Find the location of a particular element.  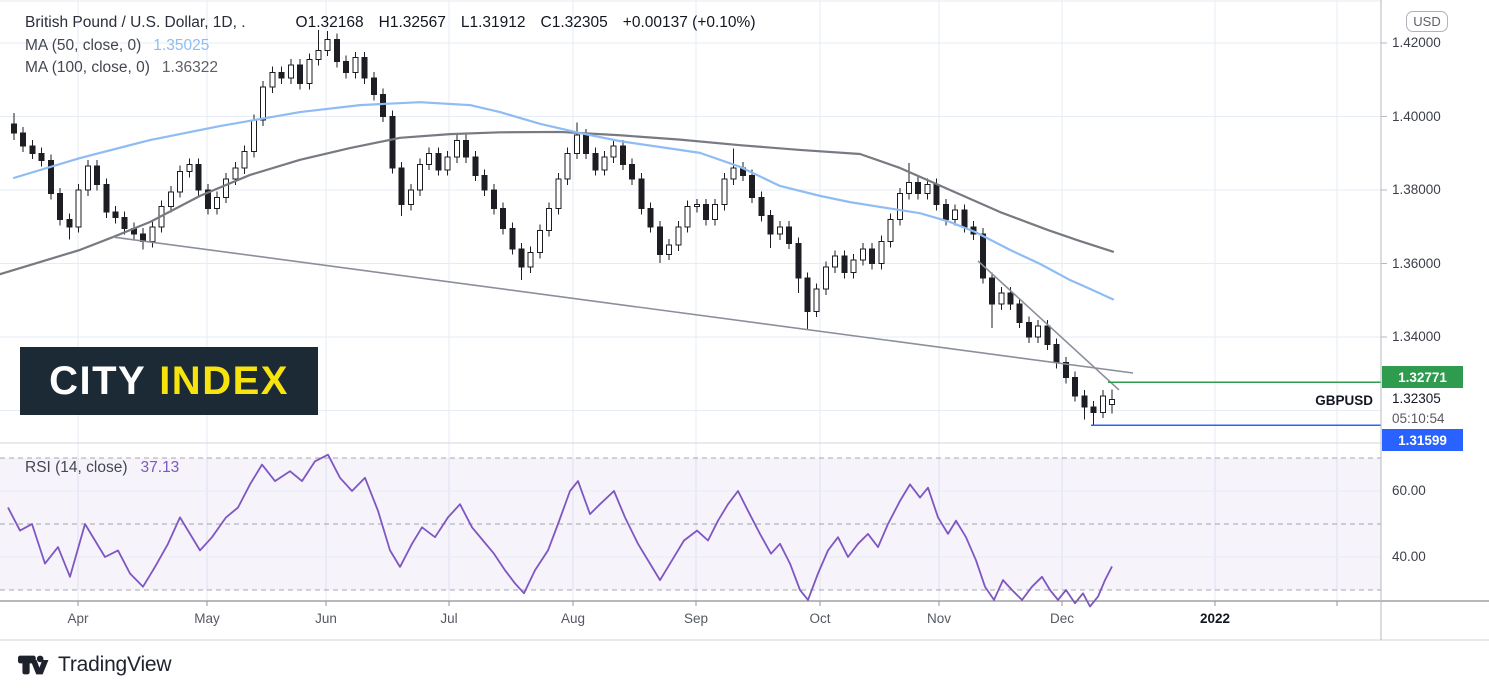

trendline is located at coordinates (623, 305).